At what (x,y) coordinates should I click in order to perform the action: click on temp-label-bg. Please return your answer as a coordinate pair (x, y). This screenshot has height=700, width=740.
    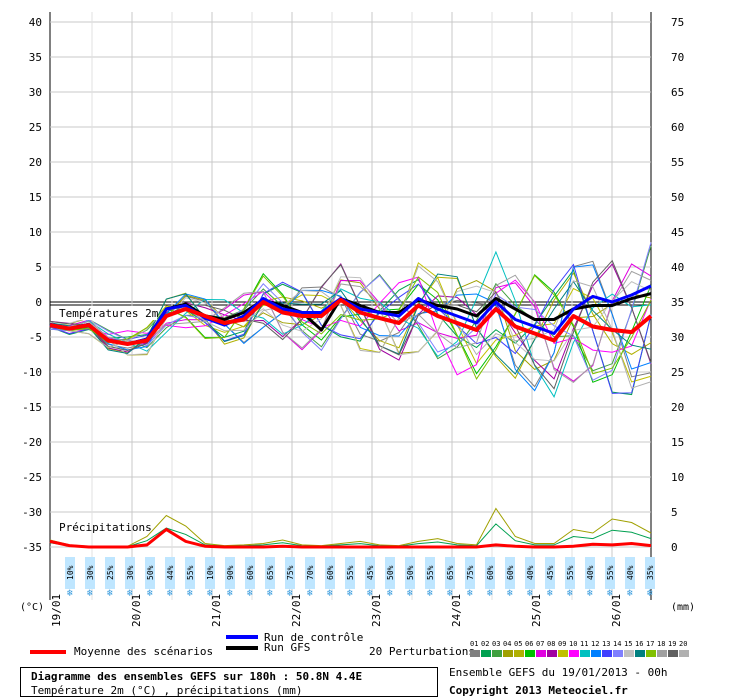
    Looking at the image, I should click on (107, 313).